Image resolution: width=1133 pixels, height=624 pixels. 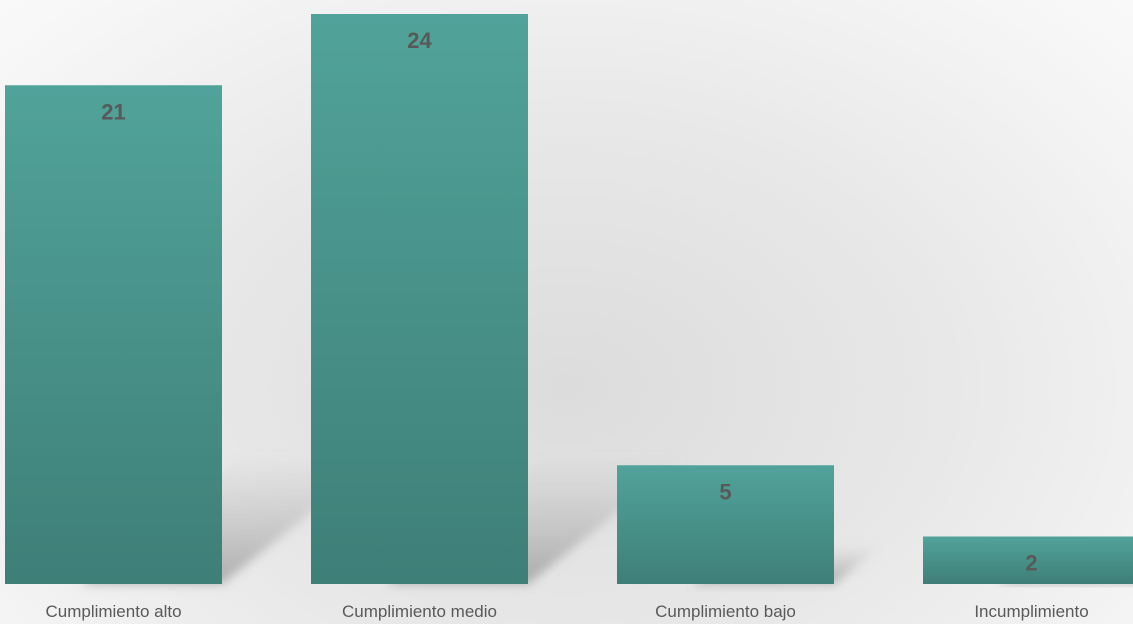 I want to click on bar-incumplimiento, so click(x=1028, y=560).